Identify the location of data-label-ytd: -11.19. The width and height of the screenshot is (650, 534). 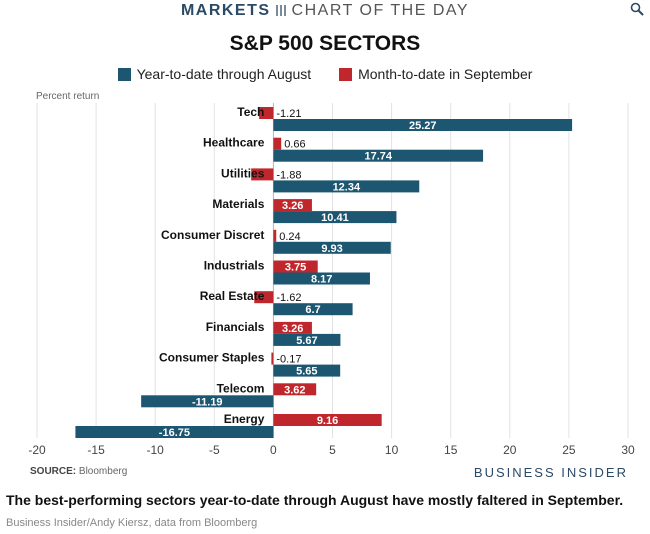
(207, 402).